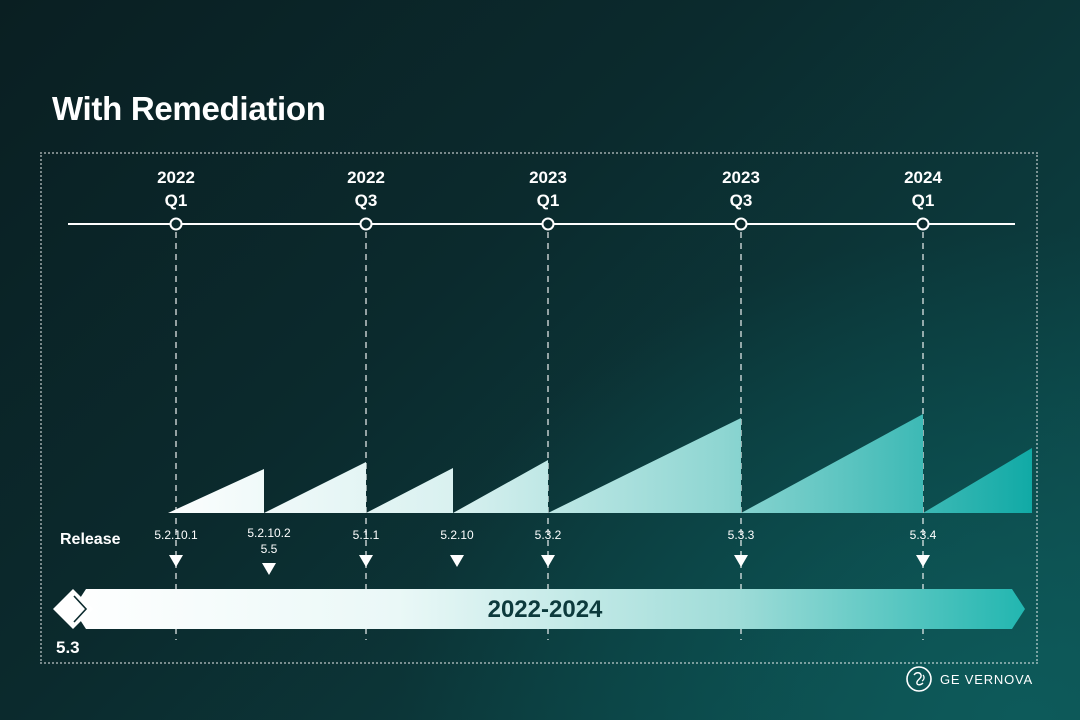 This screenshot has height=720, width=1080. Describe the element at coordinates (90, 539) in the screenshot. I see `release-row-label: Release` at that location.